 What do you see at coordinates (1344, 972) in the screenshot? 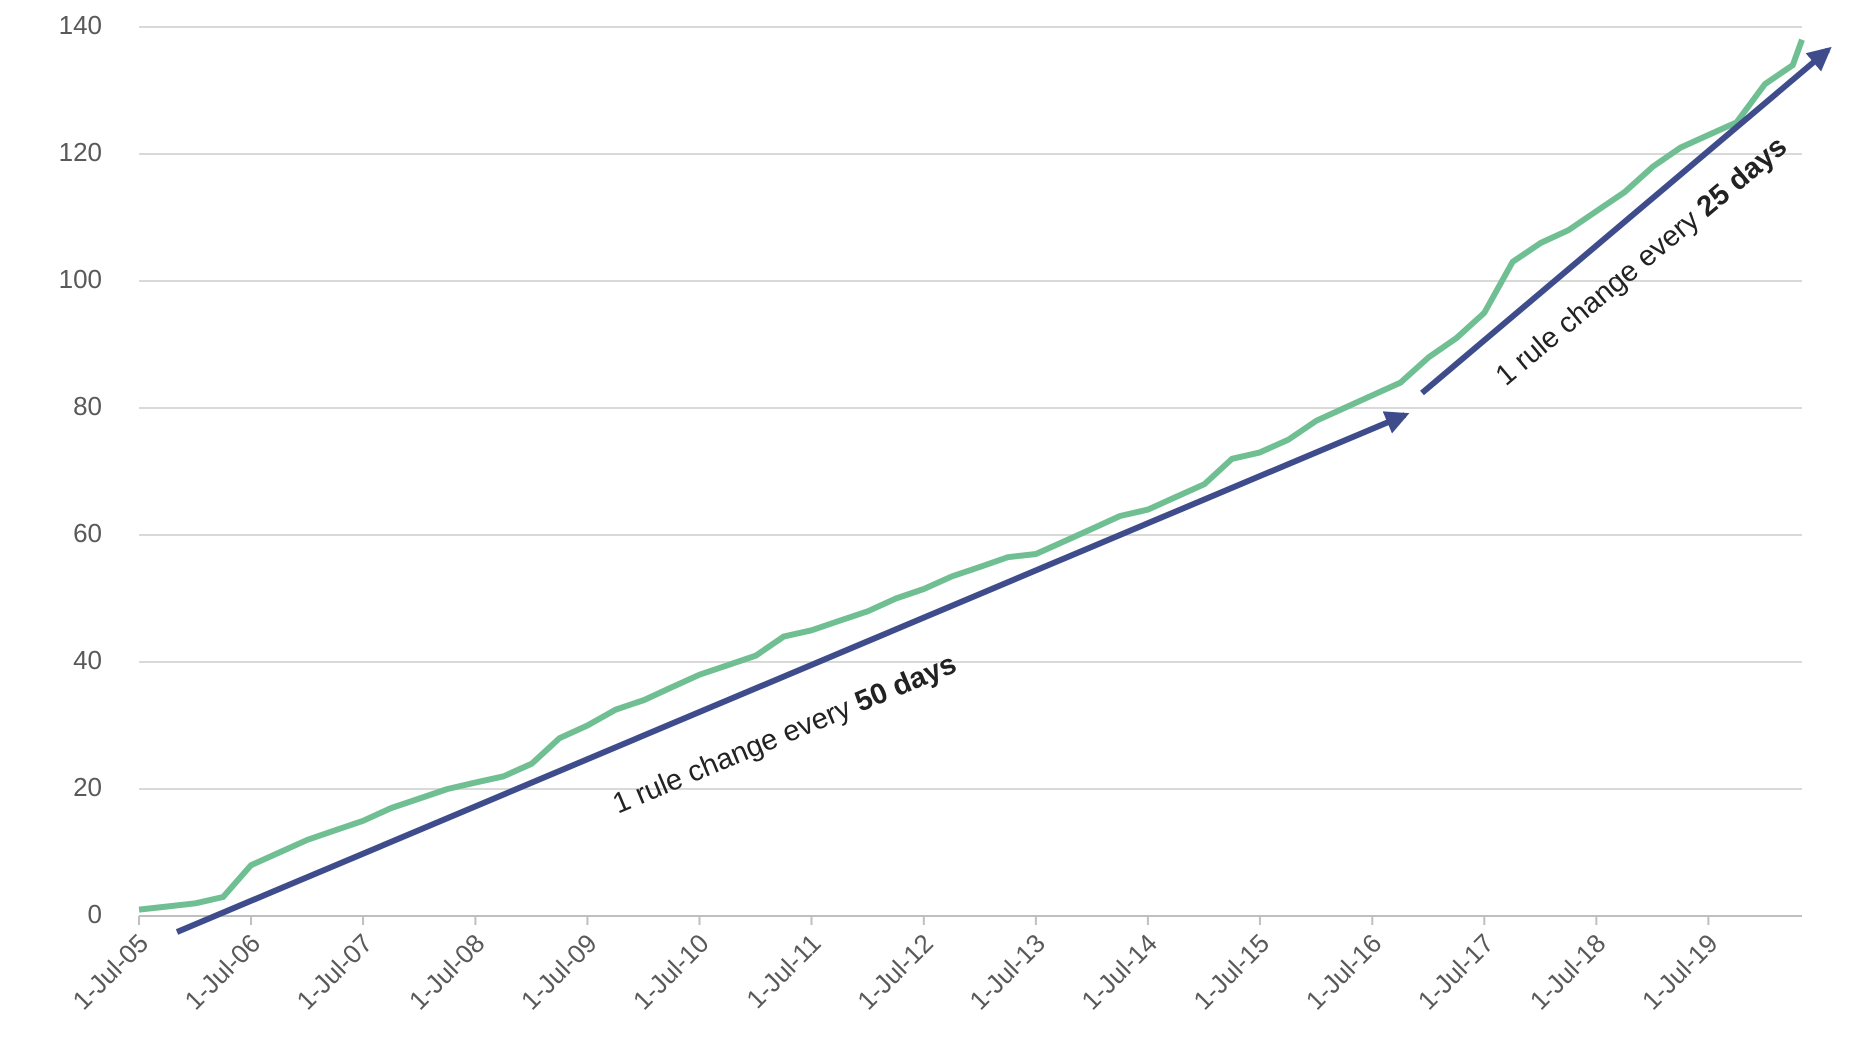
I see `x-tick-label: 1-Jul-16` at bounding box center [1344, 972].